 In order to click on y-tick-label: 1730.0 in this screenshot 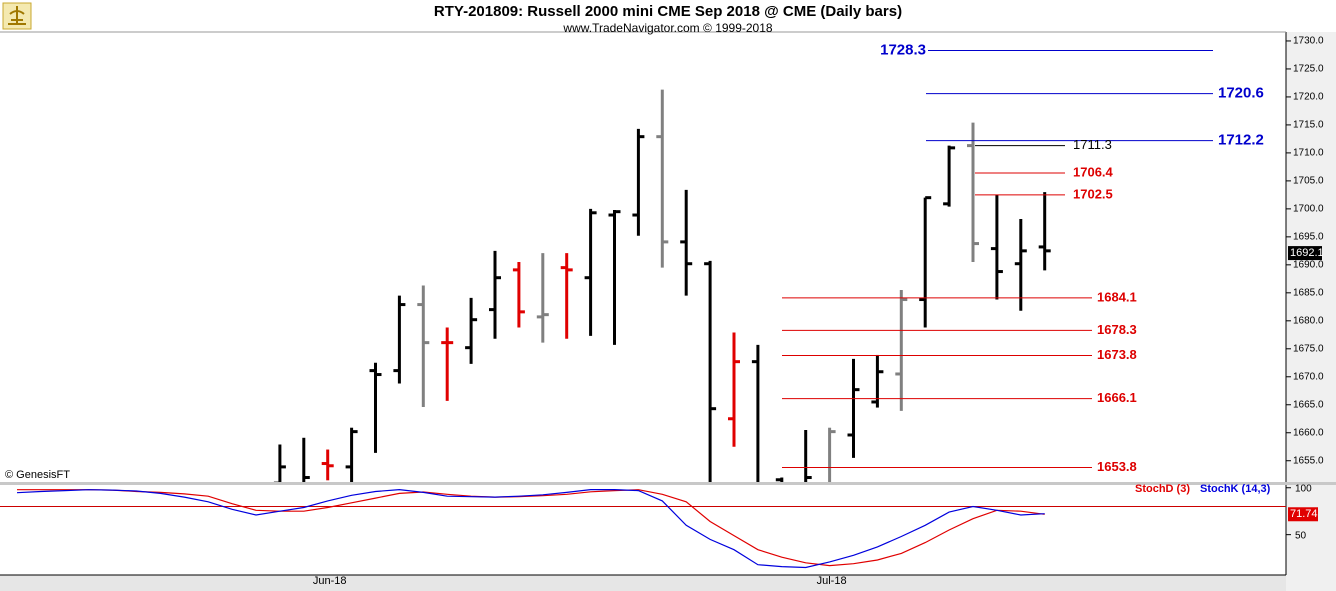, I will do `click(1308, 41)`.